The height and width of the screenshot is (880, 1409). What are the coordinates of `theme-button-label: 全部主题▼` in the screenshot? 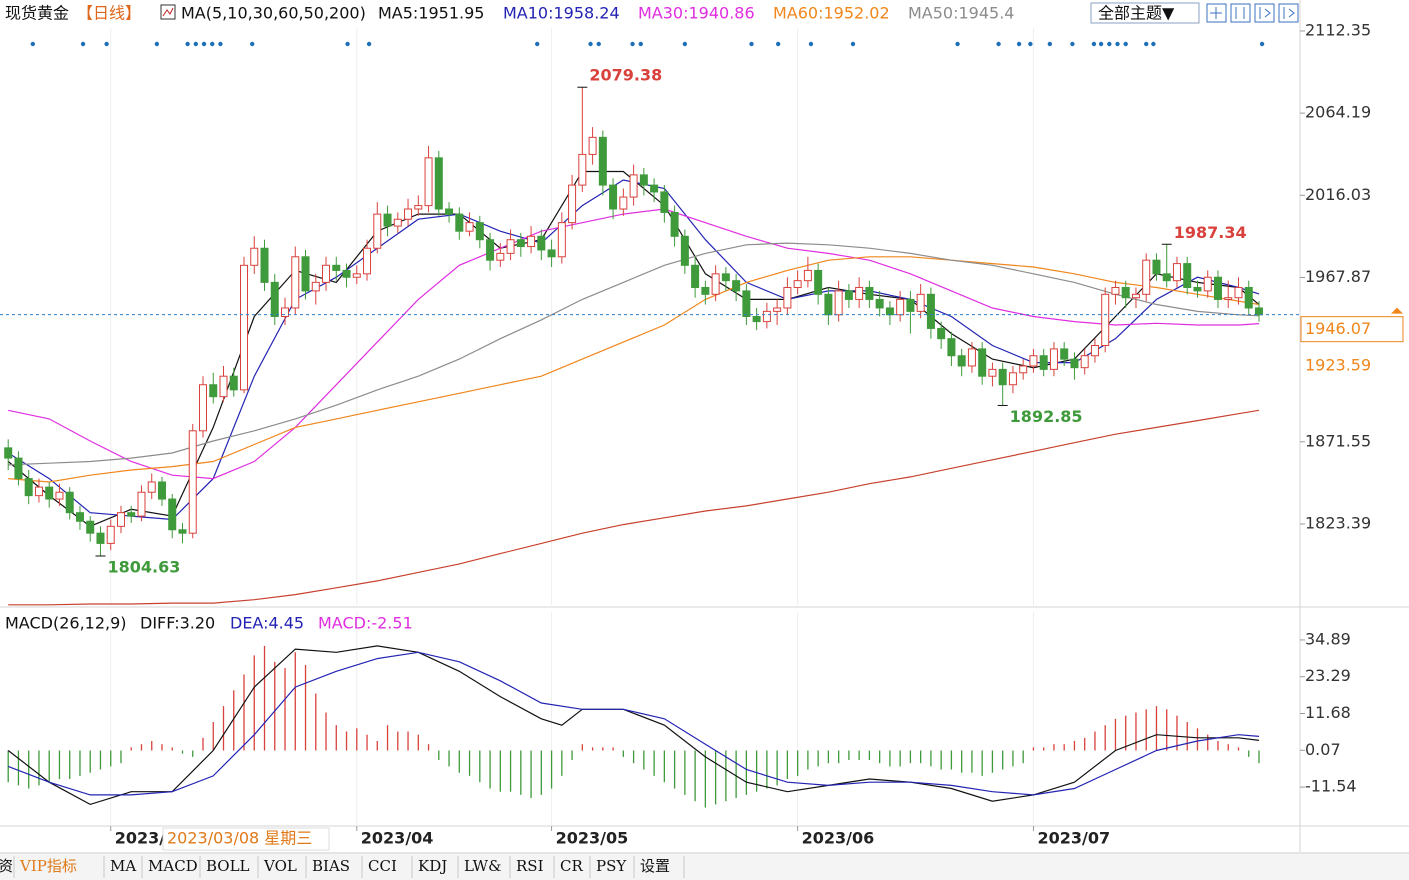 It's located at (1136, 13).